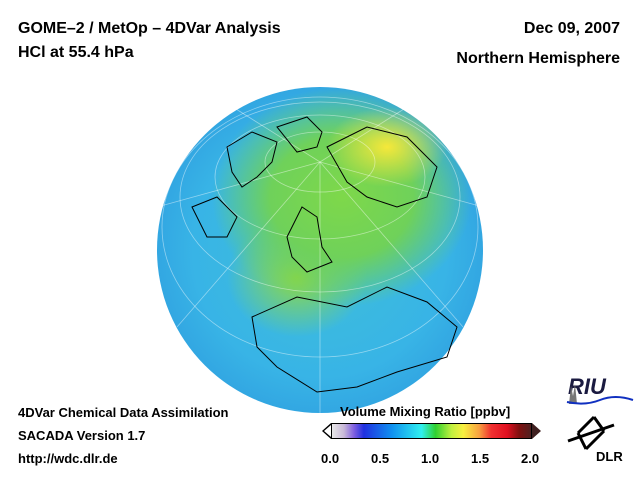 The width and height of the screenshot is (640, 480). Describe the element at coordinates (149, 28) in the screenshot. I see `map-title: GOME–2 / MetOp – 4DVar Analysis` at that location.